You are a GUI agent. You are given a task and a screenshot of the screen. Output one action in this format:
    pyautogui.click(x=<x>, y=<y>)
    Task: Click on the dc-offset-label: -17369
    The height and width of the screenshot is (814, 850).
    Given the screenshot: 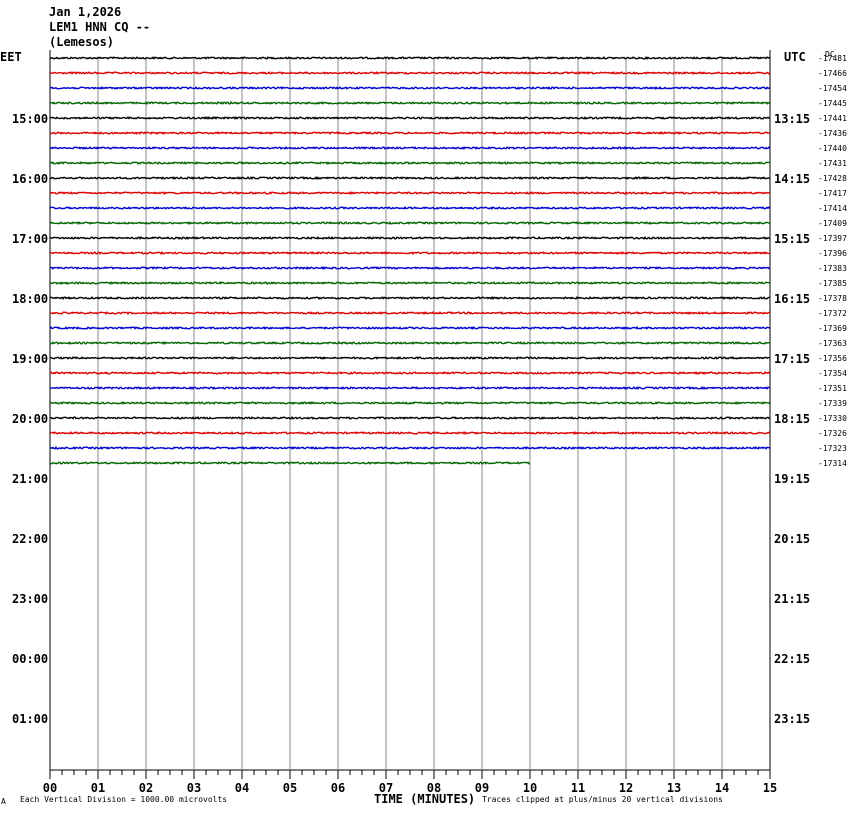 What is the action you would take?
    pyautogui.click(x=832, y=328)
    